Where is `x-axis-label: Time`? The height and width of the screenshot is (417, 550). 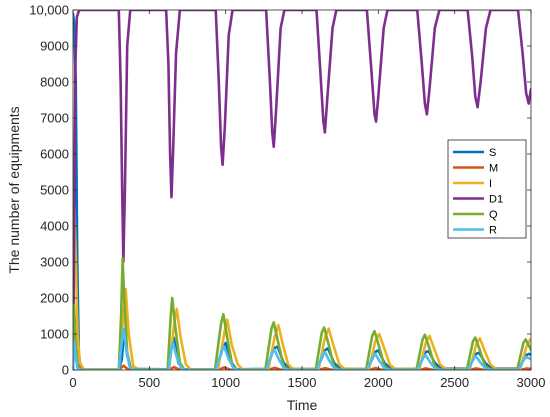 x-axis-label: Time is located at coordinates (302, 405).